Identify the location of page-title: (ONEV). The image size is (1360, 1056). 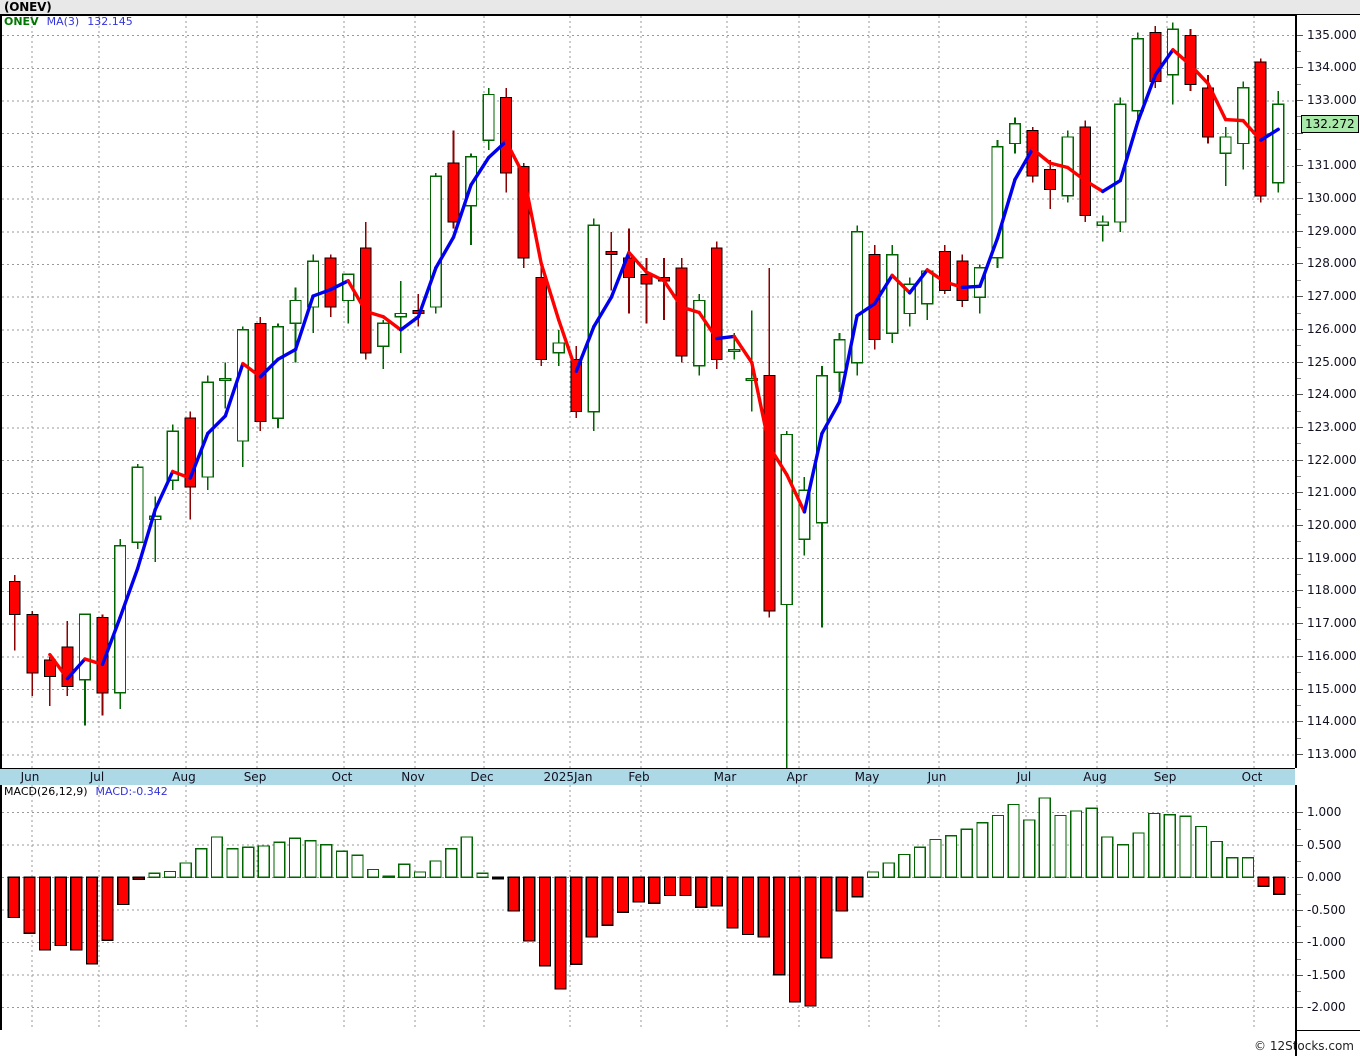
(28, 7).